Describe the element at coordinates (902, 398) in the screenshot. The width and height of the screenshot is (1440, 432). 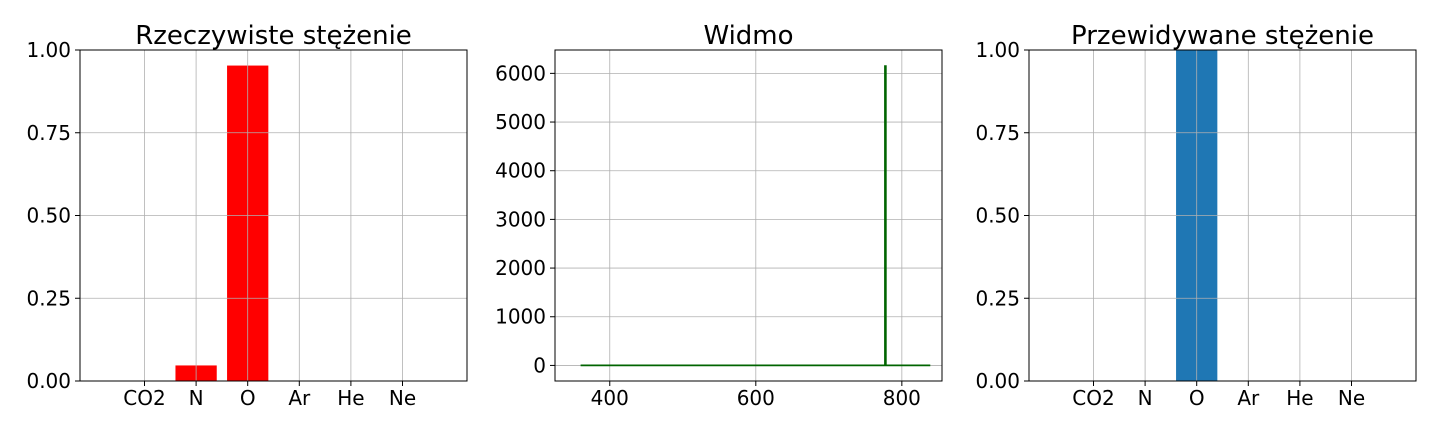
I see `x-tick-label: 800` at that location.